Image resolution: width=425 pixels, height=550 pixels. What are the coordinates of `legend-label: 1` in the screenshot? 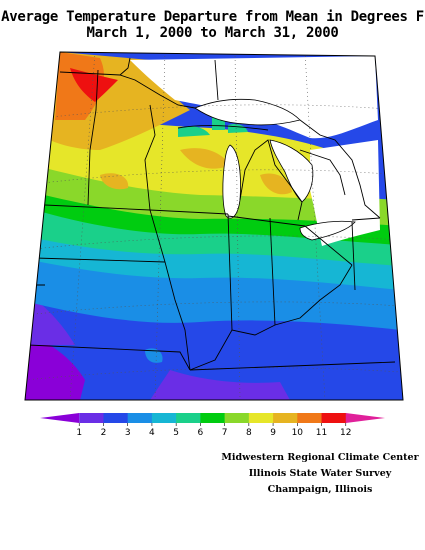 It's located at (79, 433).